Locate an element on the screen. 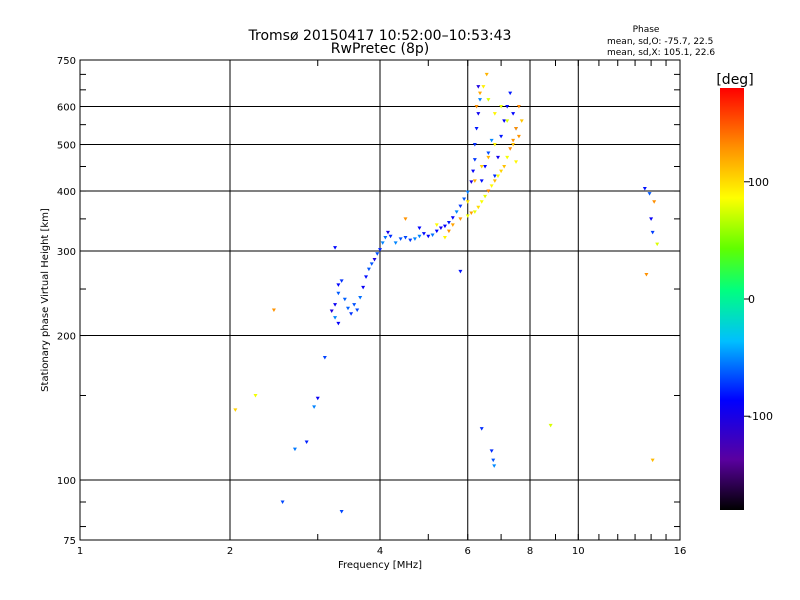 This screenshot has height=600, width=800. x-tick-label: 8 is located at coordinates (530, 551).